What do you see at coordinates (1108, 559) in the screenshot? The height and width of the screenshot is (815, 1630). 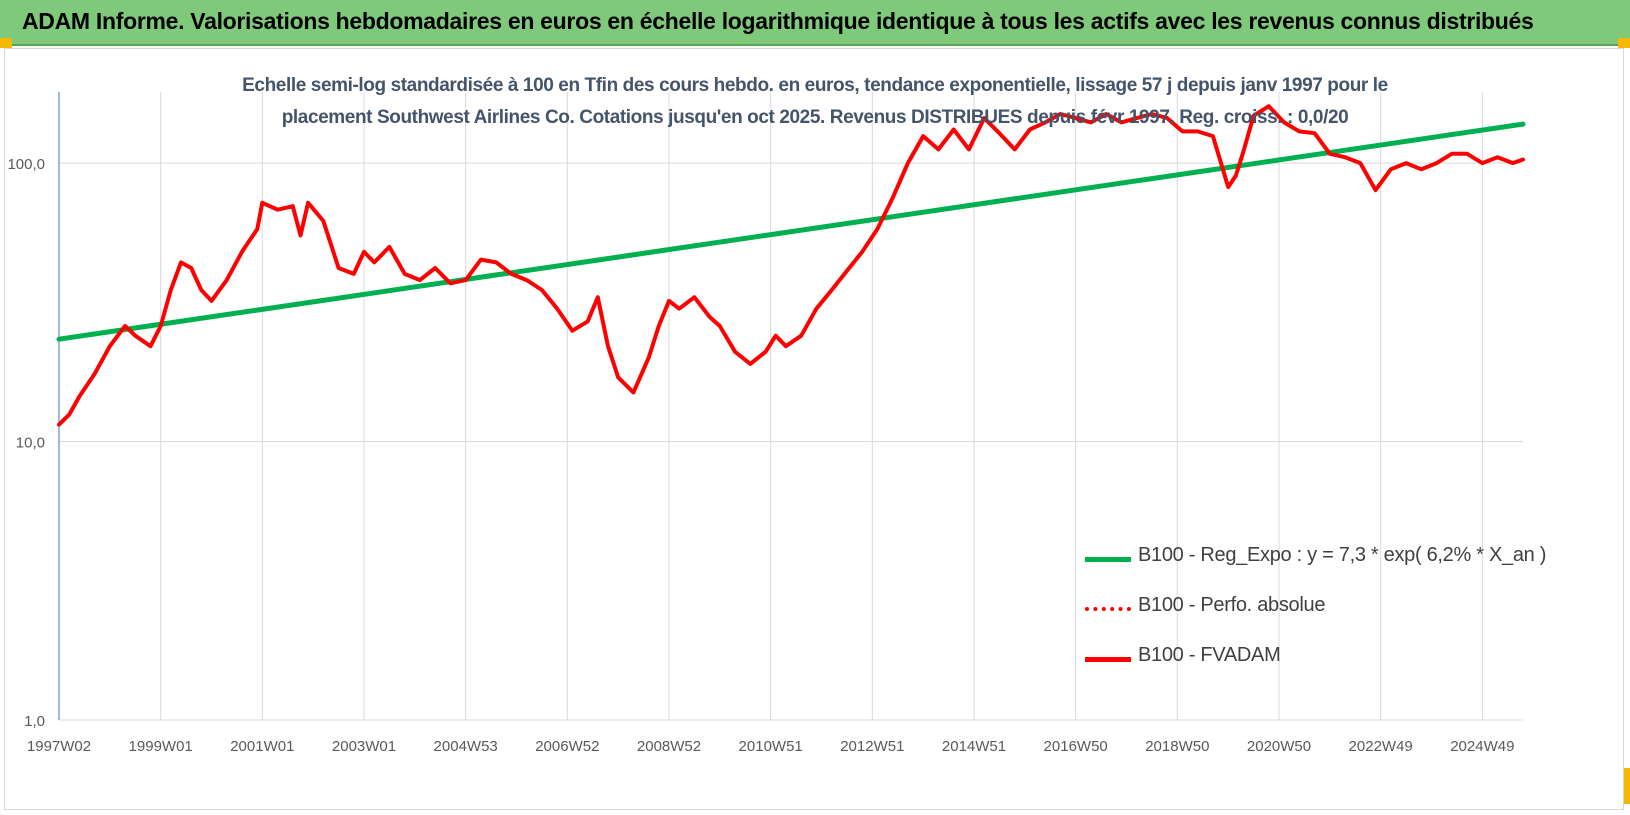 I see `legend-swatch-reg-expo` at bounding box center [1108, 559].